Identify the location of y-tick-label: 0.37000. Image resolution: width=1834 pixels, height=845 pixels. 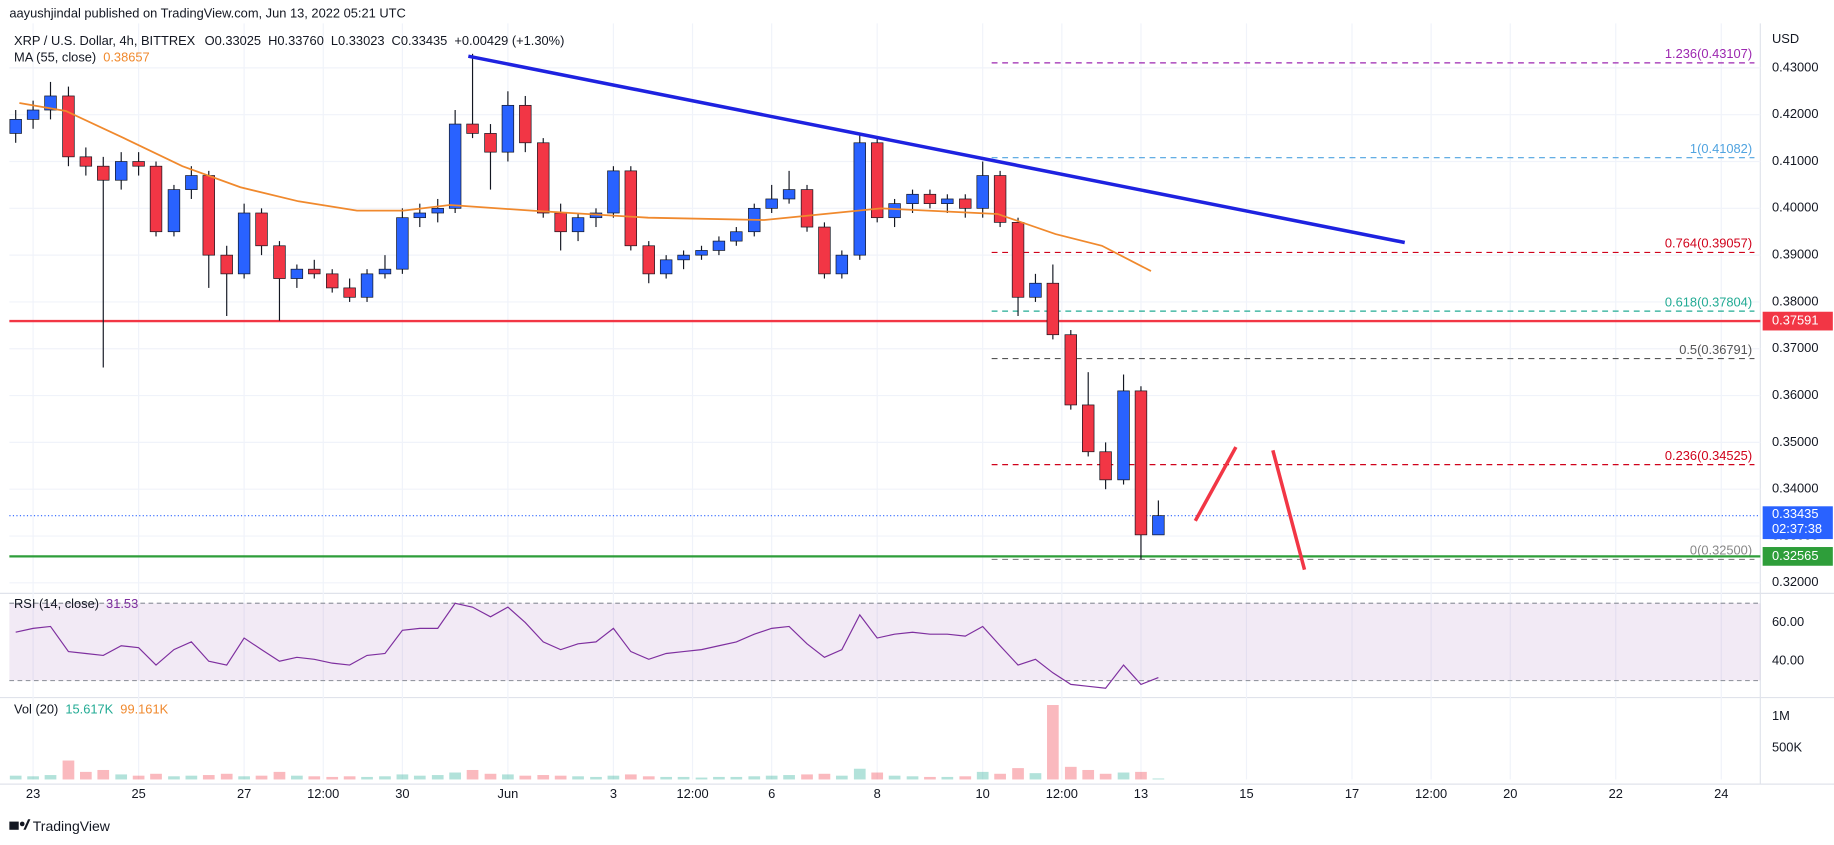
(1795, 347).